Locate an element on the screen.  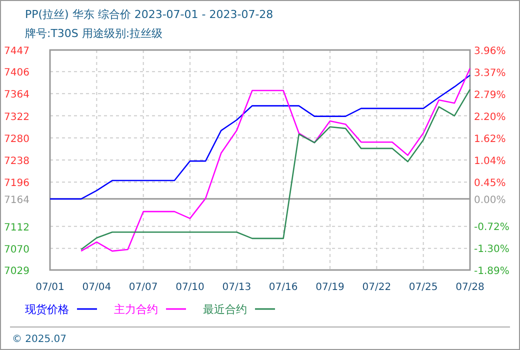
x-tick-label: 07/10 is located at coordinates (190, 287).